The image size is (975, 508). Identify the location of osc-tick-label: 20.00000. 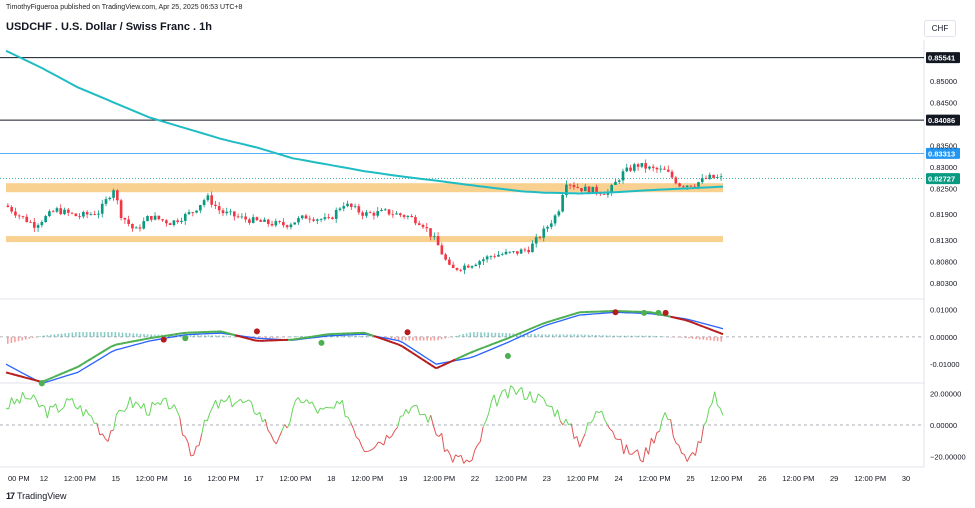
(945, 393).